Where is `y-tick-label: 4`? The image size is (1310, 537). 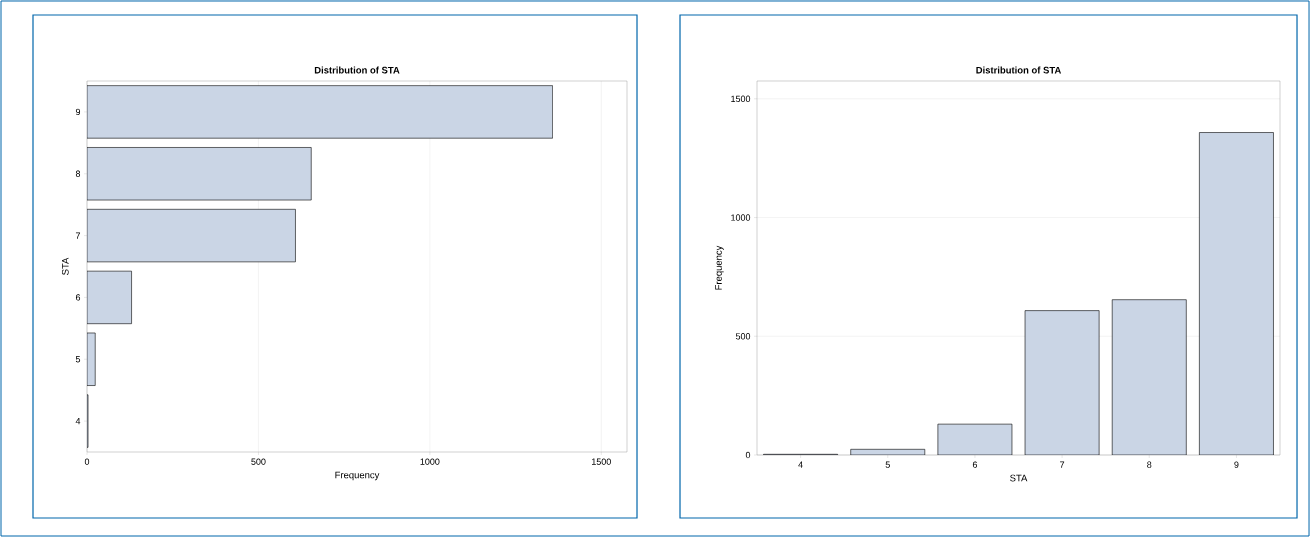
y-tick-label: 4 is located at coordinates (78, 421).